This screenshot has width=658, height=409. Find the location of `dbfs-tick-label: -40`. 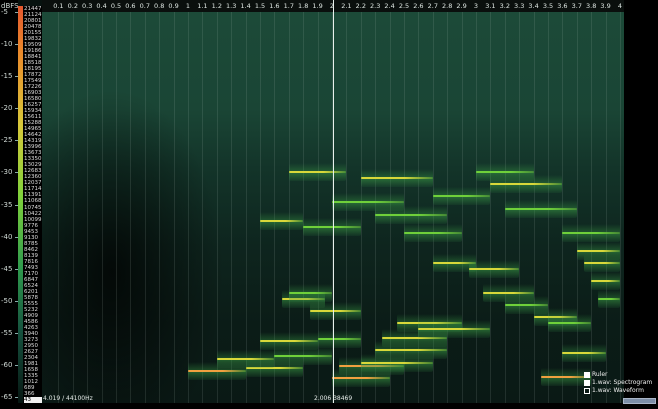

dbfs-tick-label: -40 is located at coordinates (7, 236).